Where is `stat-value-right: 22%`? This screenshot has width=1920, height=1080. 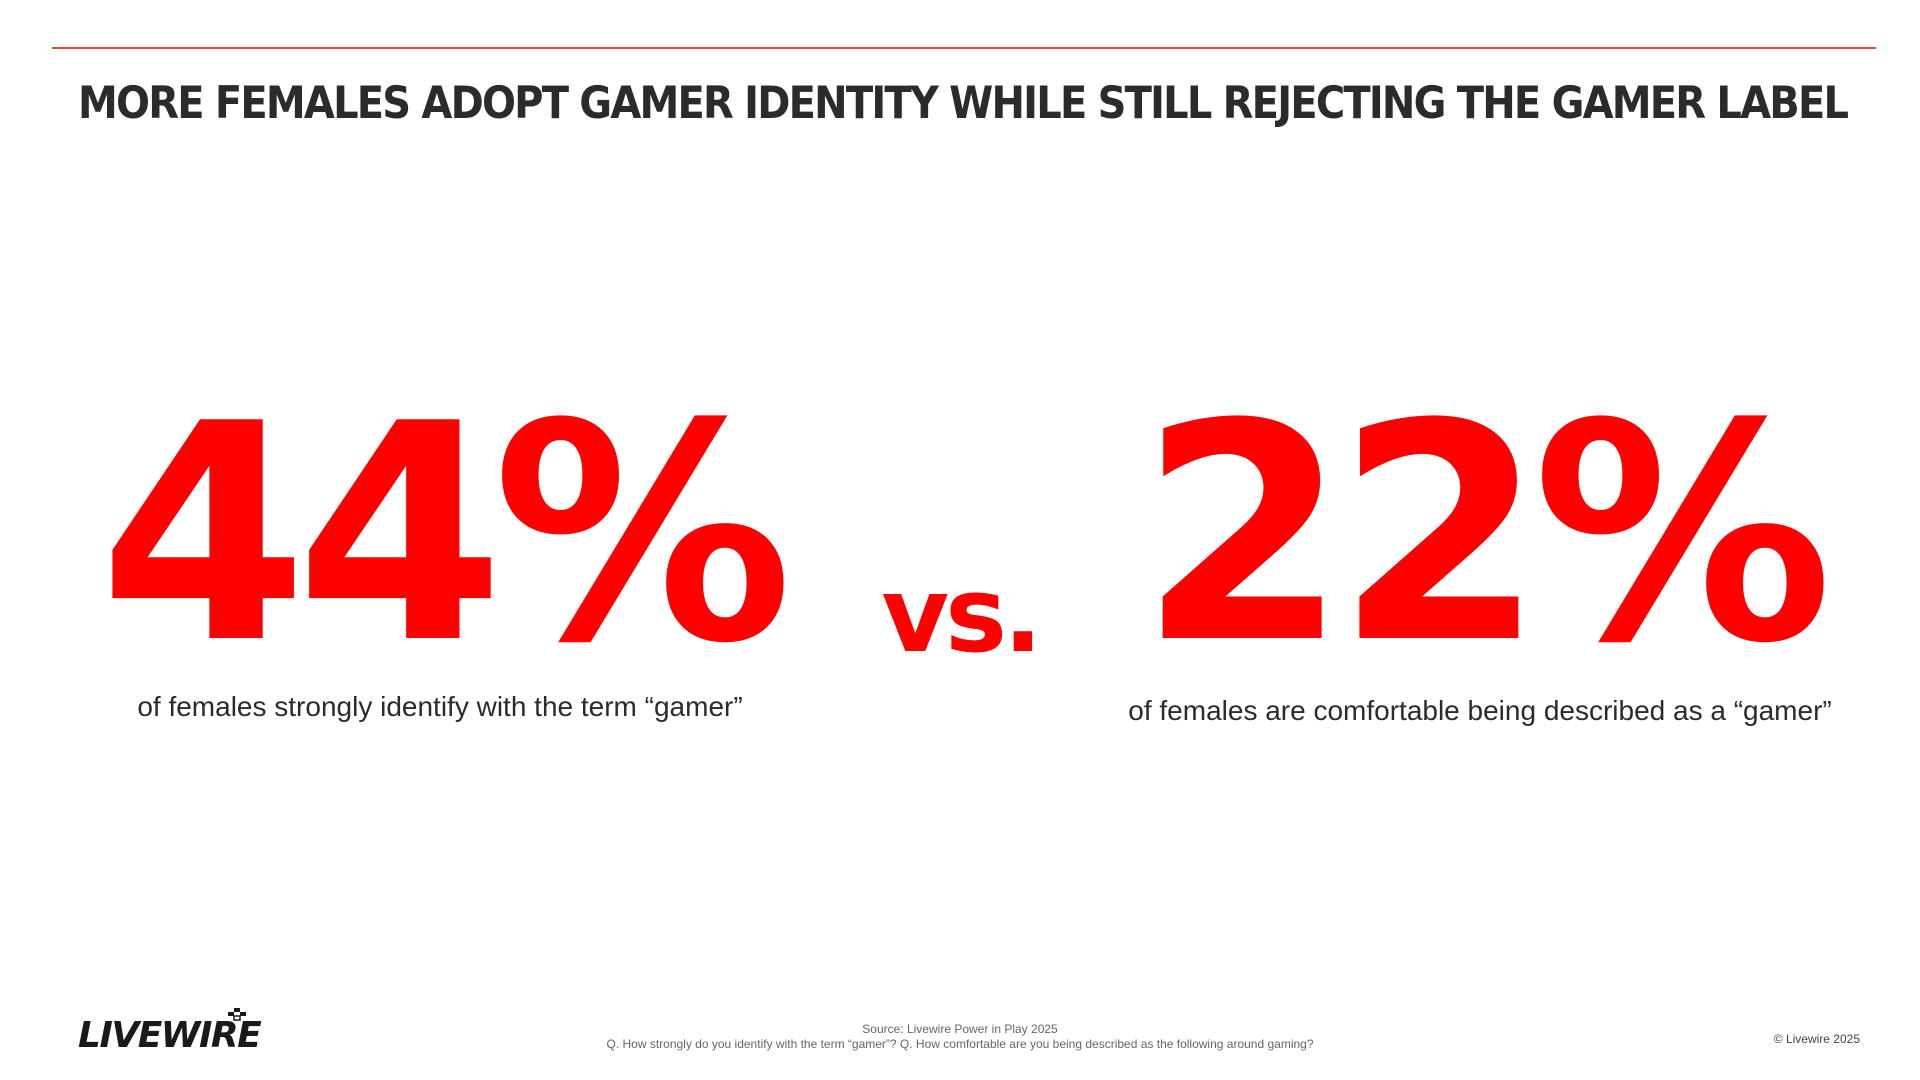
stat-value-right: 22% is located at coordinates (1485, 534).